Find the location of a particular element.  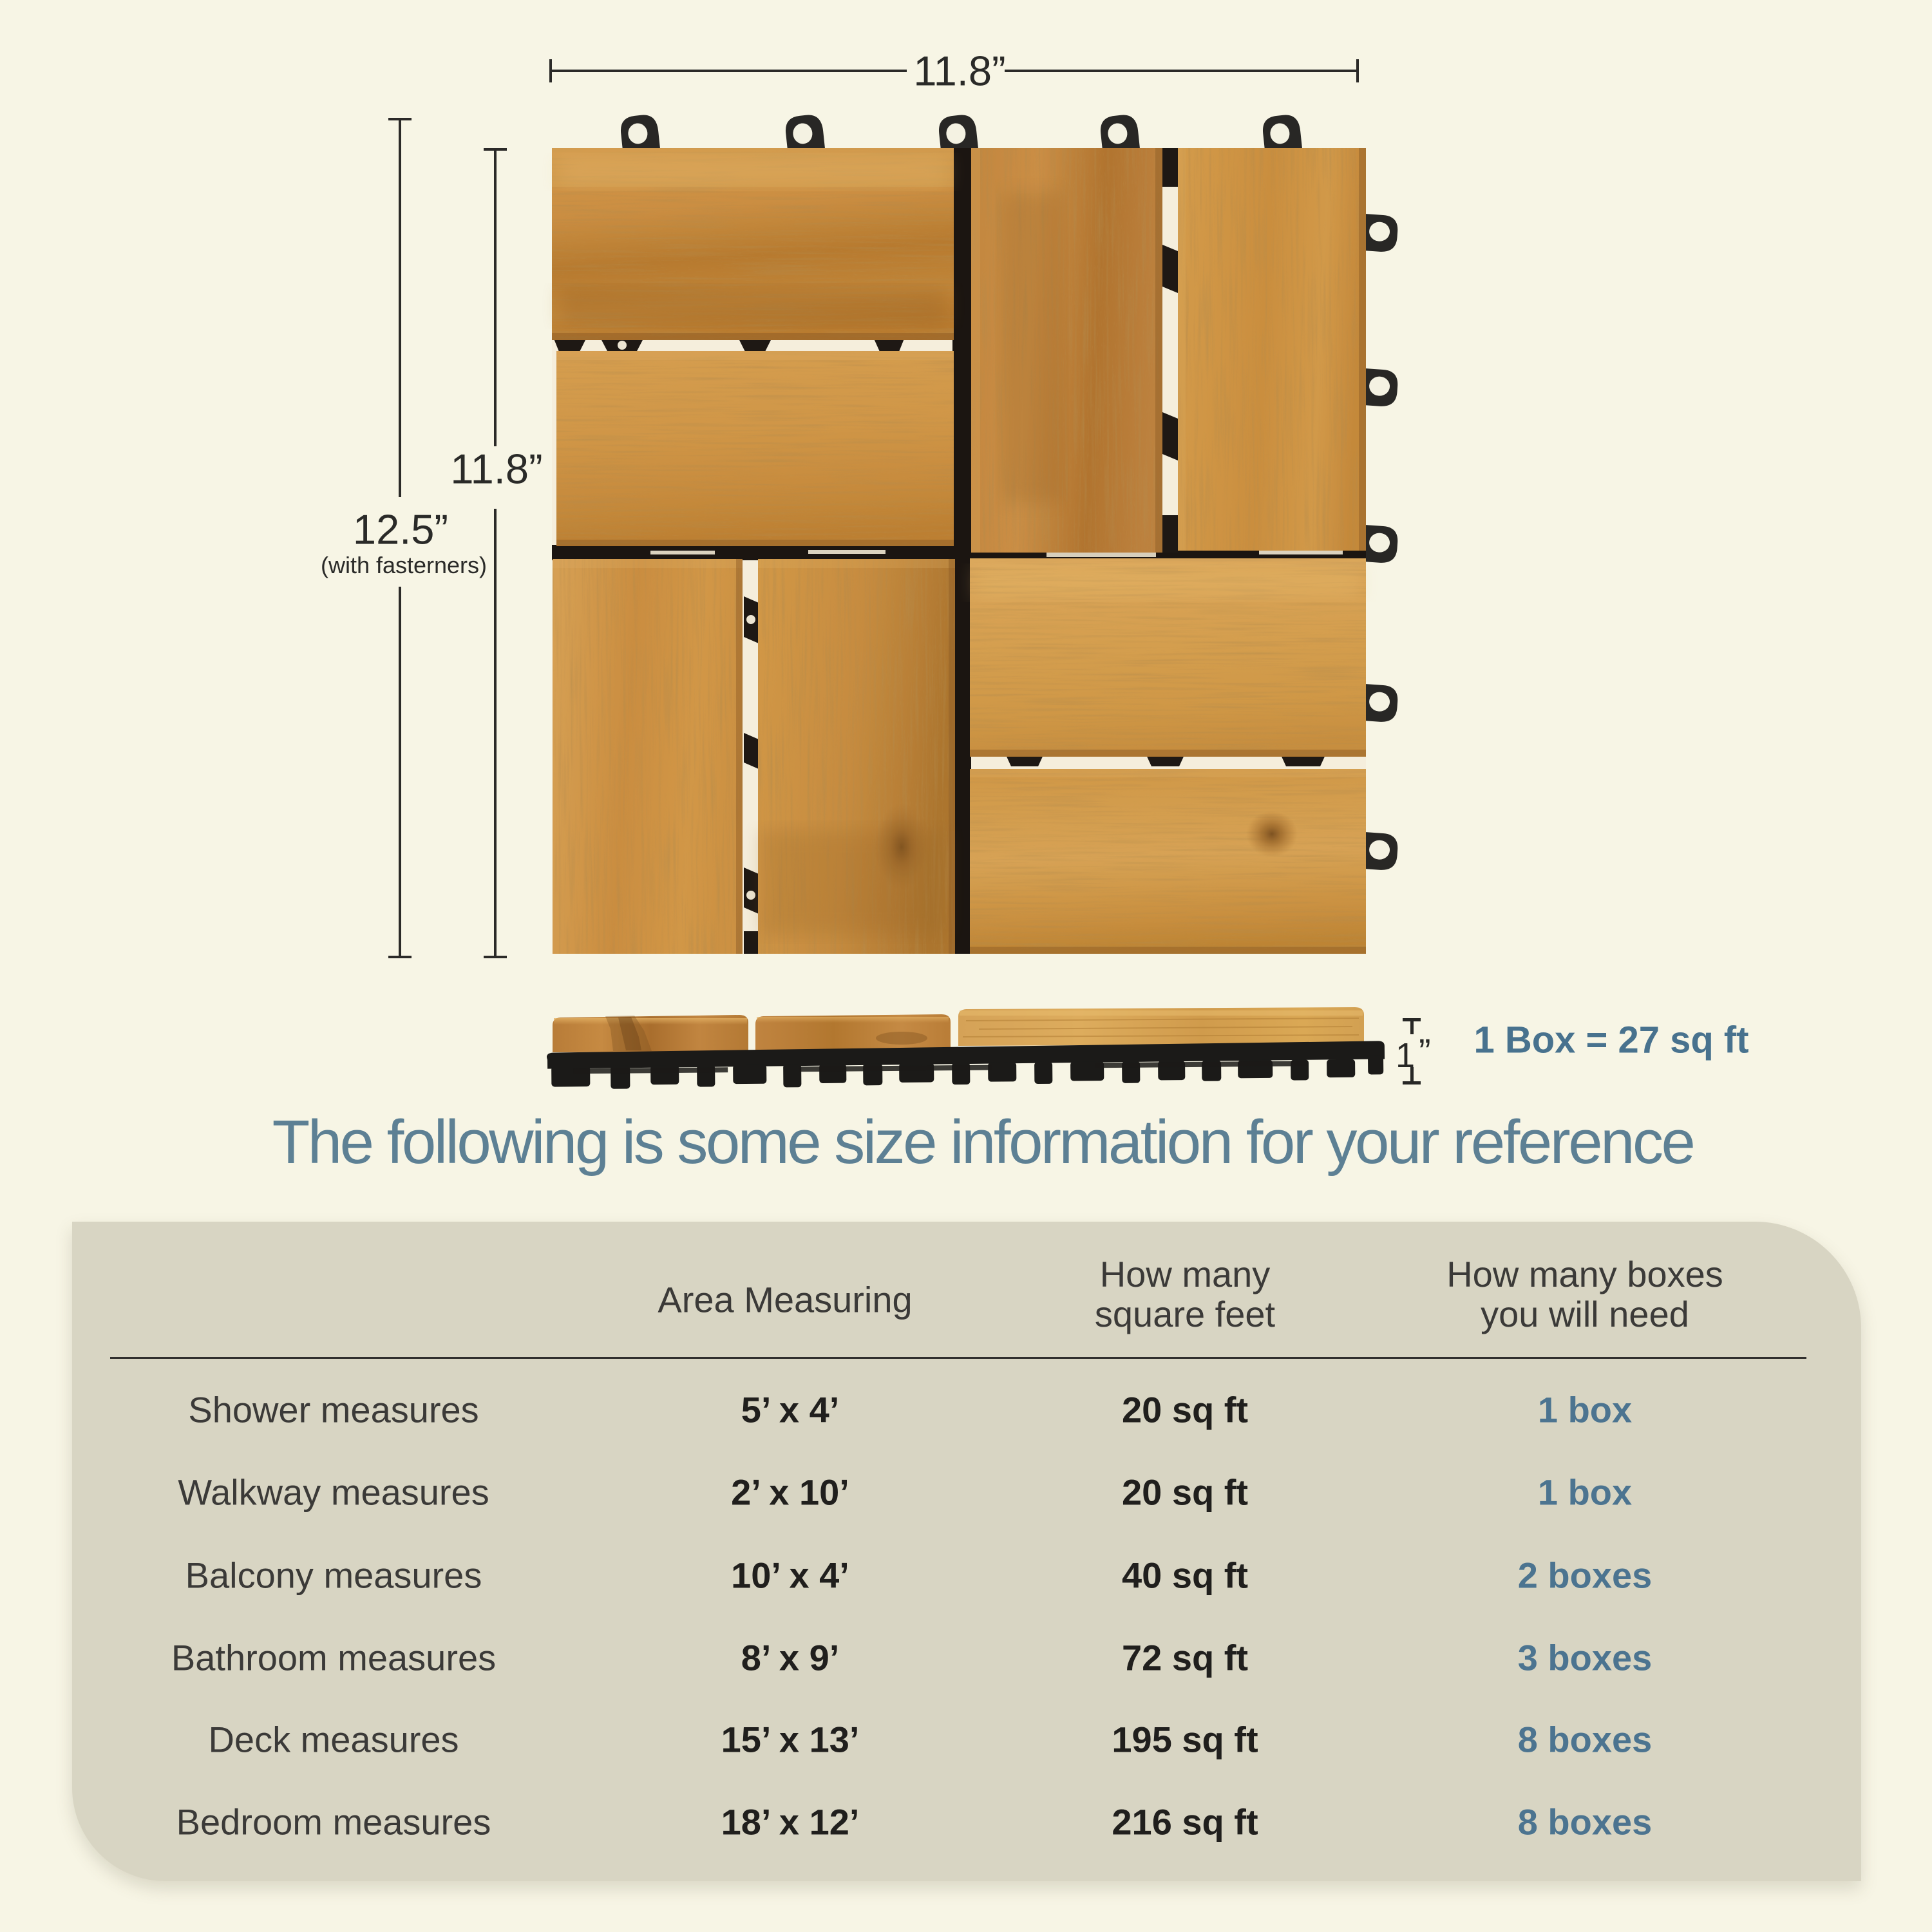

svg-text: 1 is located at coordinates (1405, 1055).